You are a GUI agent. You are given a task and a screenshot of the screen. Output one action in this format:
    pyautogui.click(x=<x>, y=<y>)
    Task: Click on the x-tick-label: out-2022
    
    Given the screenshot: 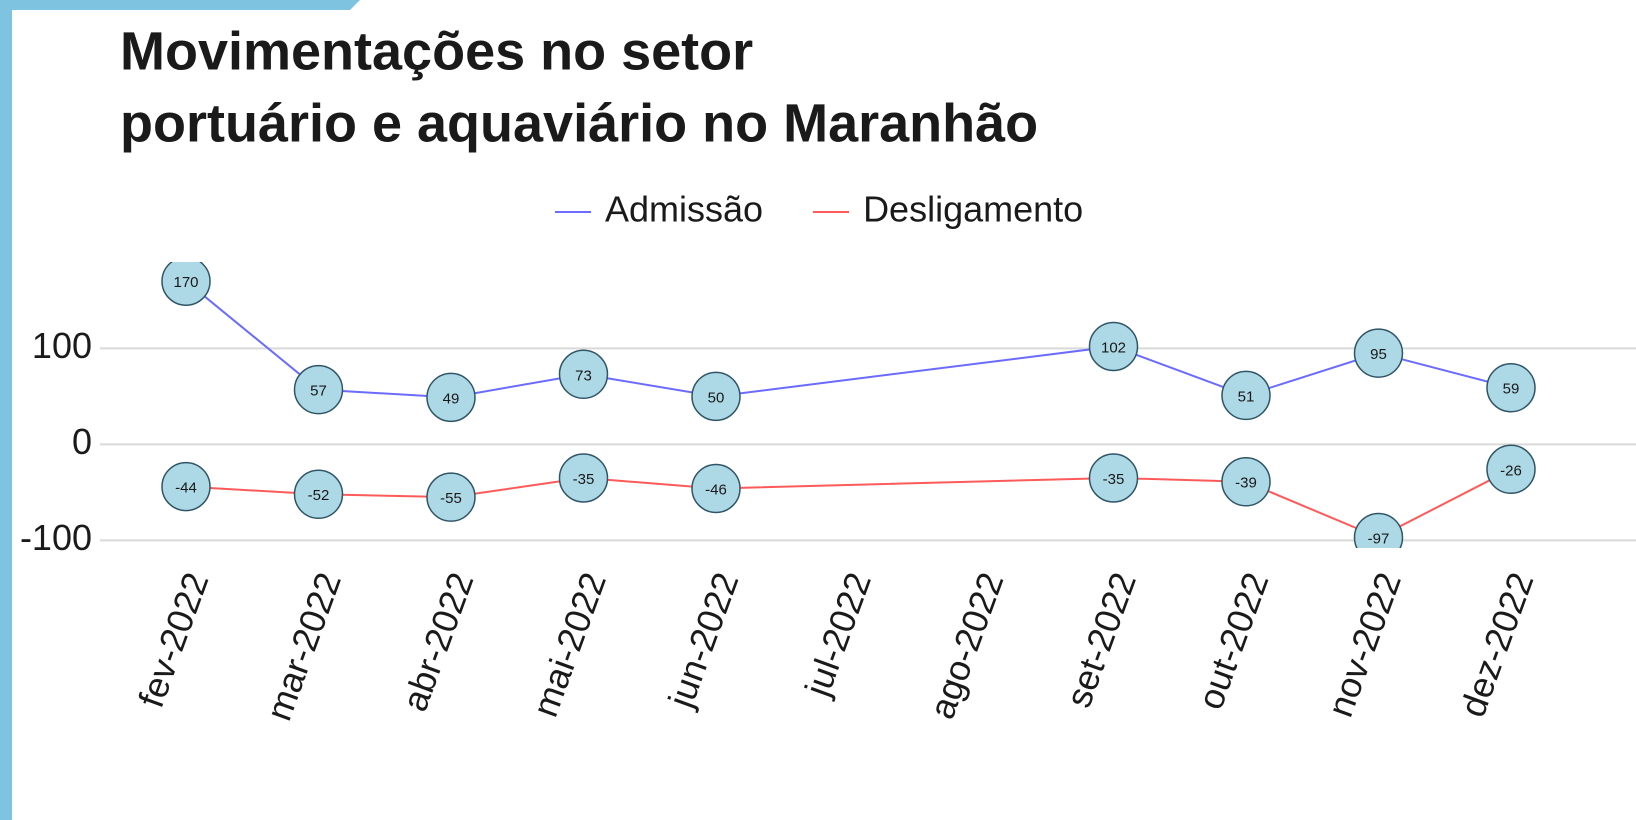 What is the action you would take?
    pyautogui.click(x=1232, y=641)
    